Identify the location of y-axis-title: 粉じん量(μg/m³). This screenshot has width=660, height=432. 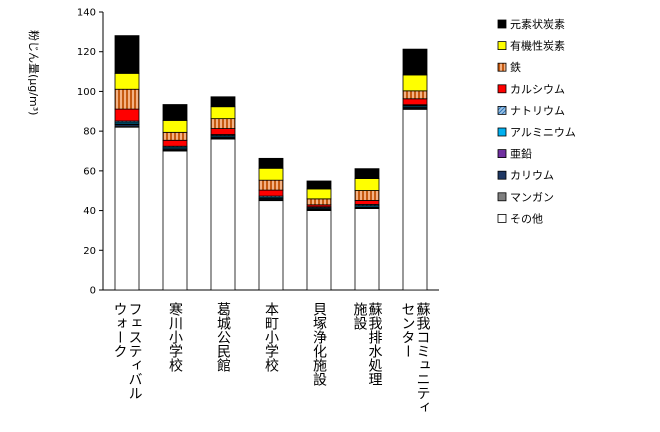
(33, 72).